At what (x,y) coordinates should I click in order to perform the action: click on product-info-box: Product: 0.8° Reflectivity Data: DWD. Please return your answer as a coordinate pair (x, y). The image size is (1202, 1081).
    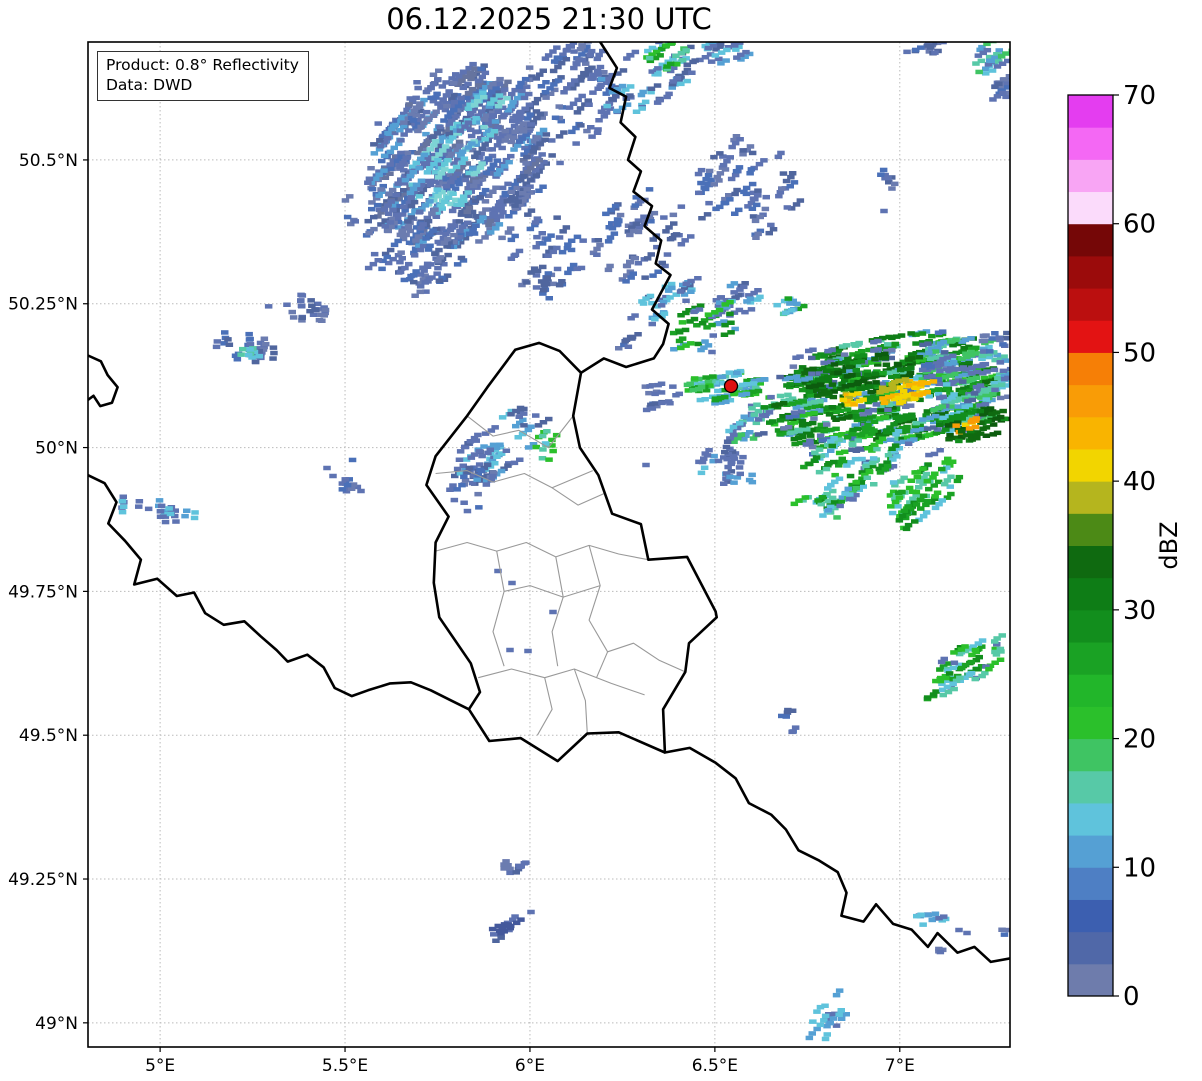
    Looking at the image, I should click on (203, 76).